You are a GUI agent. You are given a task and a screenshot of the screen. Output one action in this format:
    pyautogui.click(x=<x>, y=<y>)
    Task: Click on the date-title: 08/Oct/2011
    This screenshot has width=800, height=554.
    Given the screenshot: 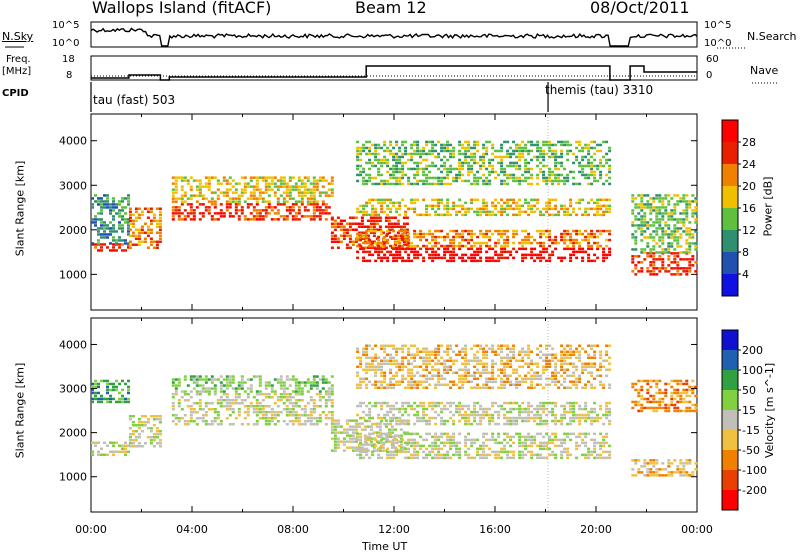 What is the action you would take?
    pyautogui.click(x=640, y=8)
    